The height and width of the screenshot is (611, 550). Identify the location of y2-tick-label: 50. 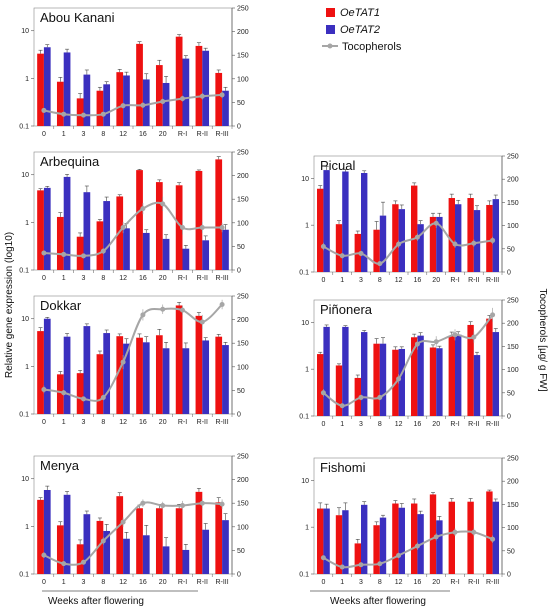
(511, 551).